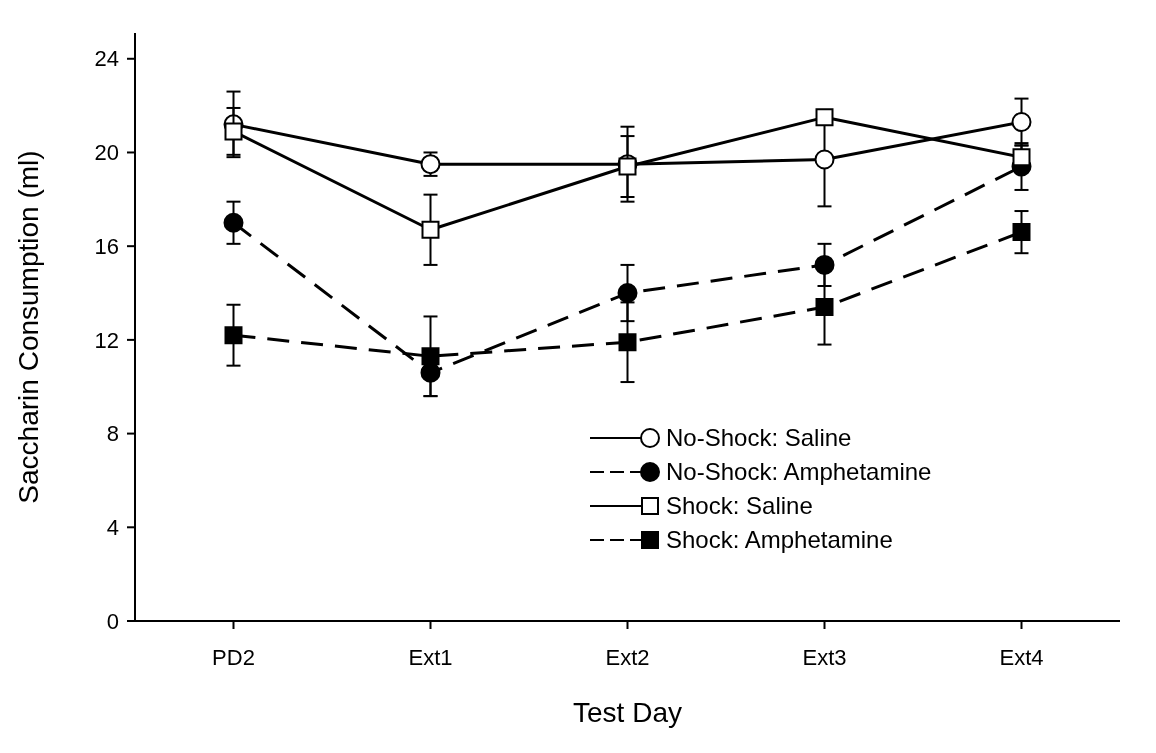  What do you see at coordinates (824, 657) in the screenshot?
I see `x-tick-label: Ext3` at bounding box center [824, 657].